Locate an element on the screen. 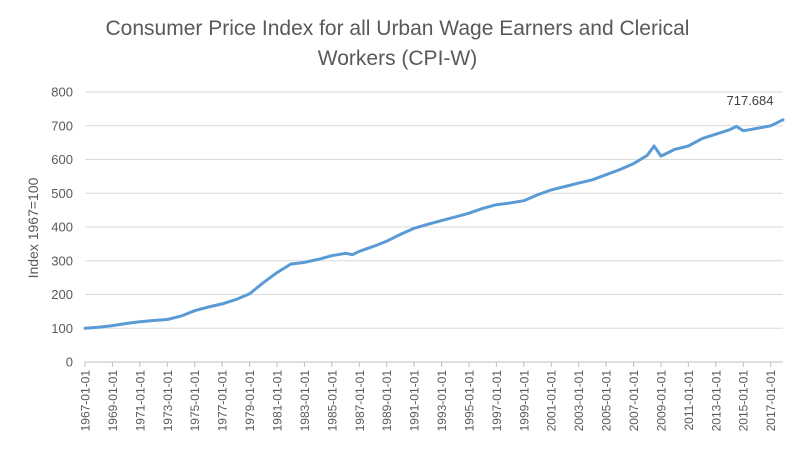 The image size is (795, 455). y-tick-label: 100 is located at coordinates (62, 328).